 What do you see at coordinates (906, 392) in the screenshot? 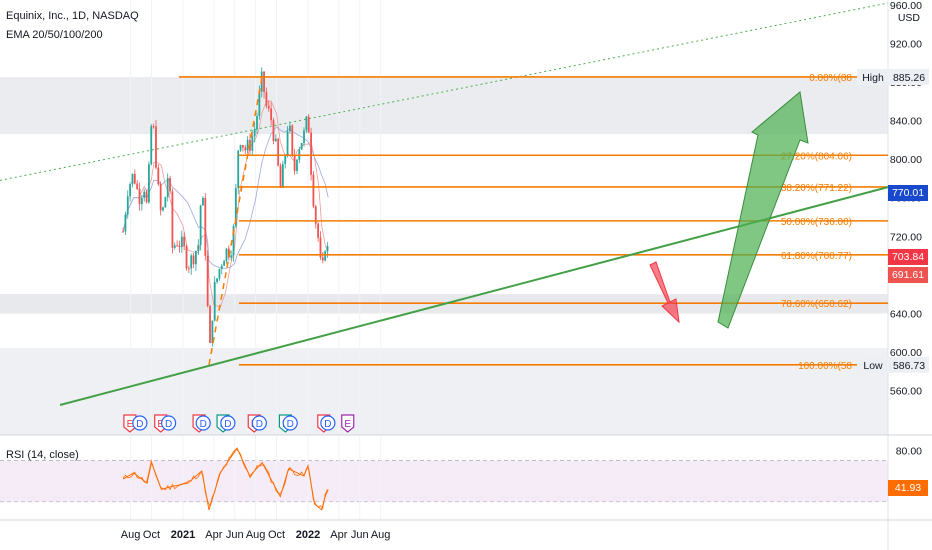
I see `y-tick-label: 560.00` at bounding box center [906, 392].